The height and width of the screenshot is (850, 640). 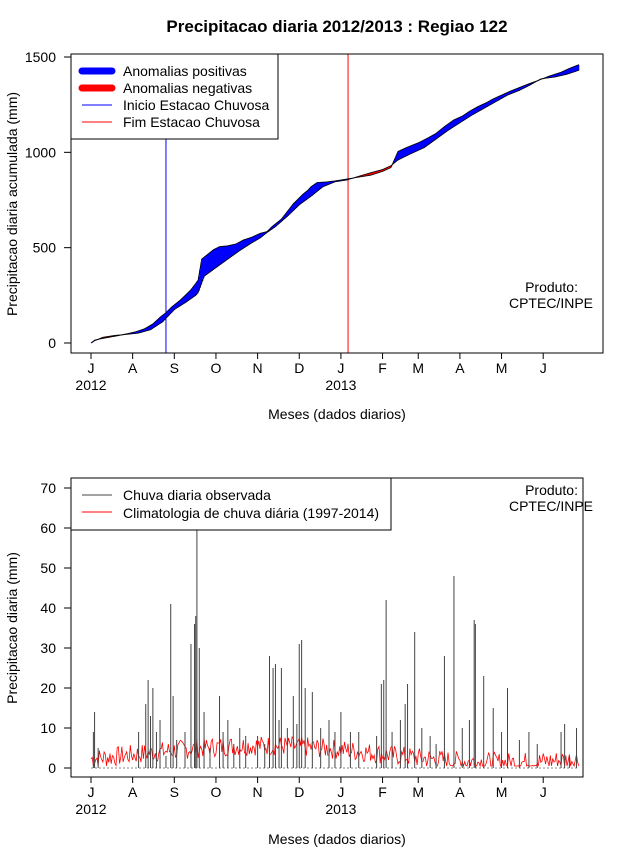 What do you see at coordinates (174, 792) in the screenshot?
I see `x-tick-label: S` at bounding box center [174, 792].